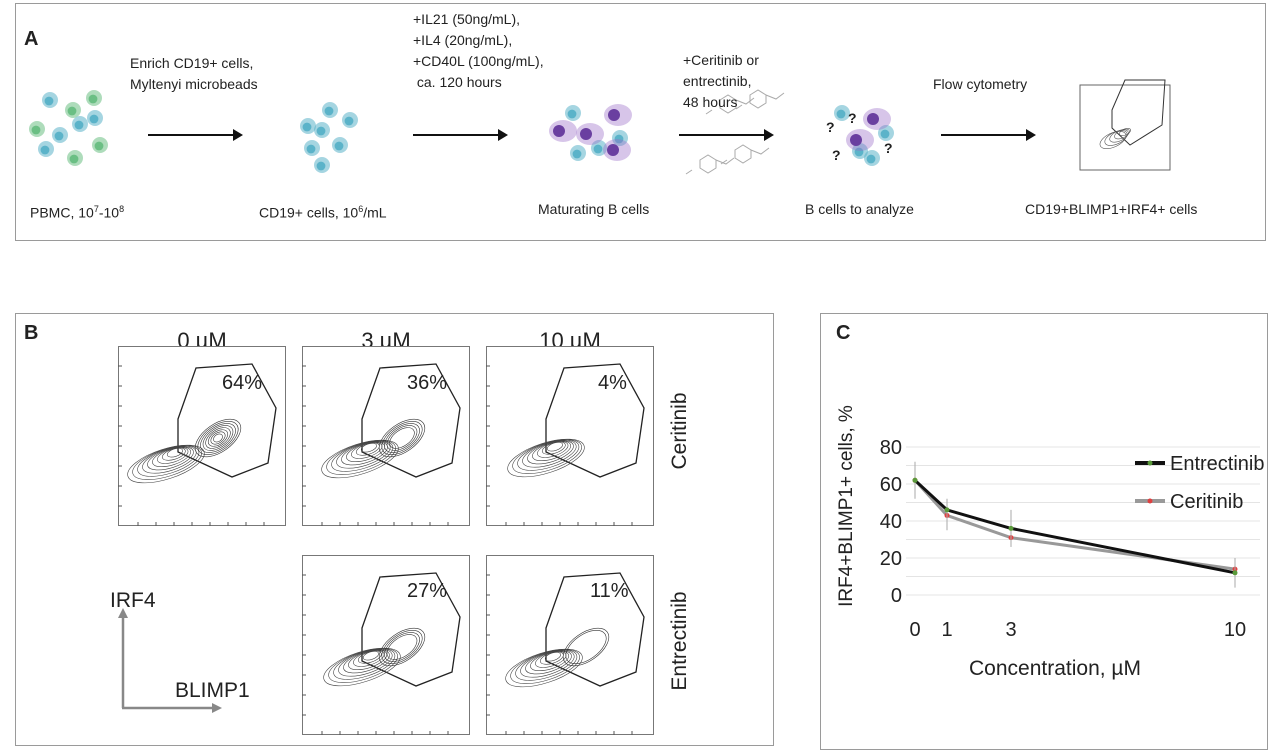  I want to click on arrow-label-enrich: Enrich CD19+ cells, Myltenyi microbeads, so click(194, 74).